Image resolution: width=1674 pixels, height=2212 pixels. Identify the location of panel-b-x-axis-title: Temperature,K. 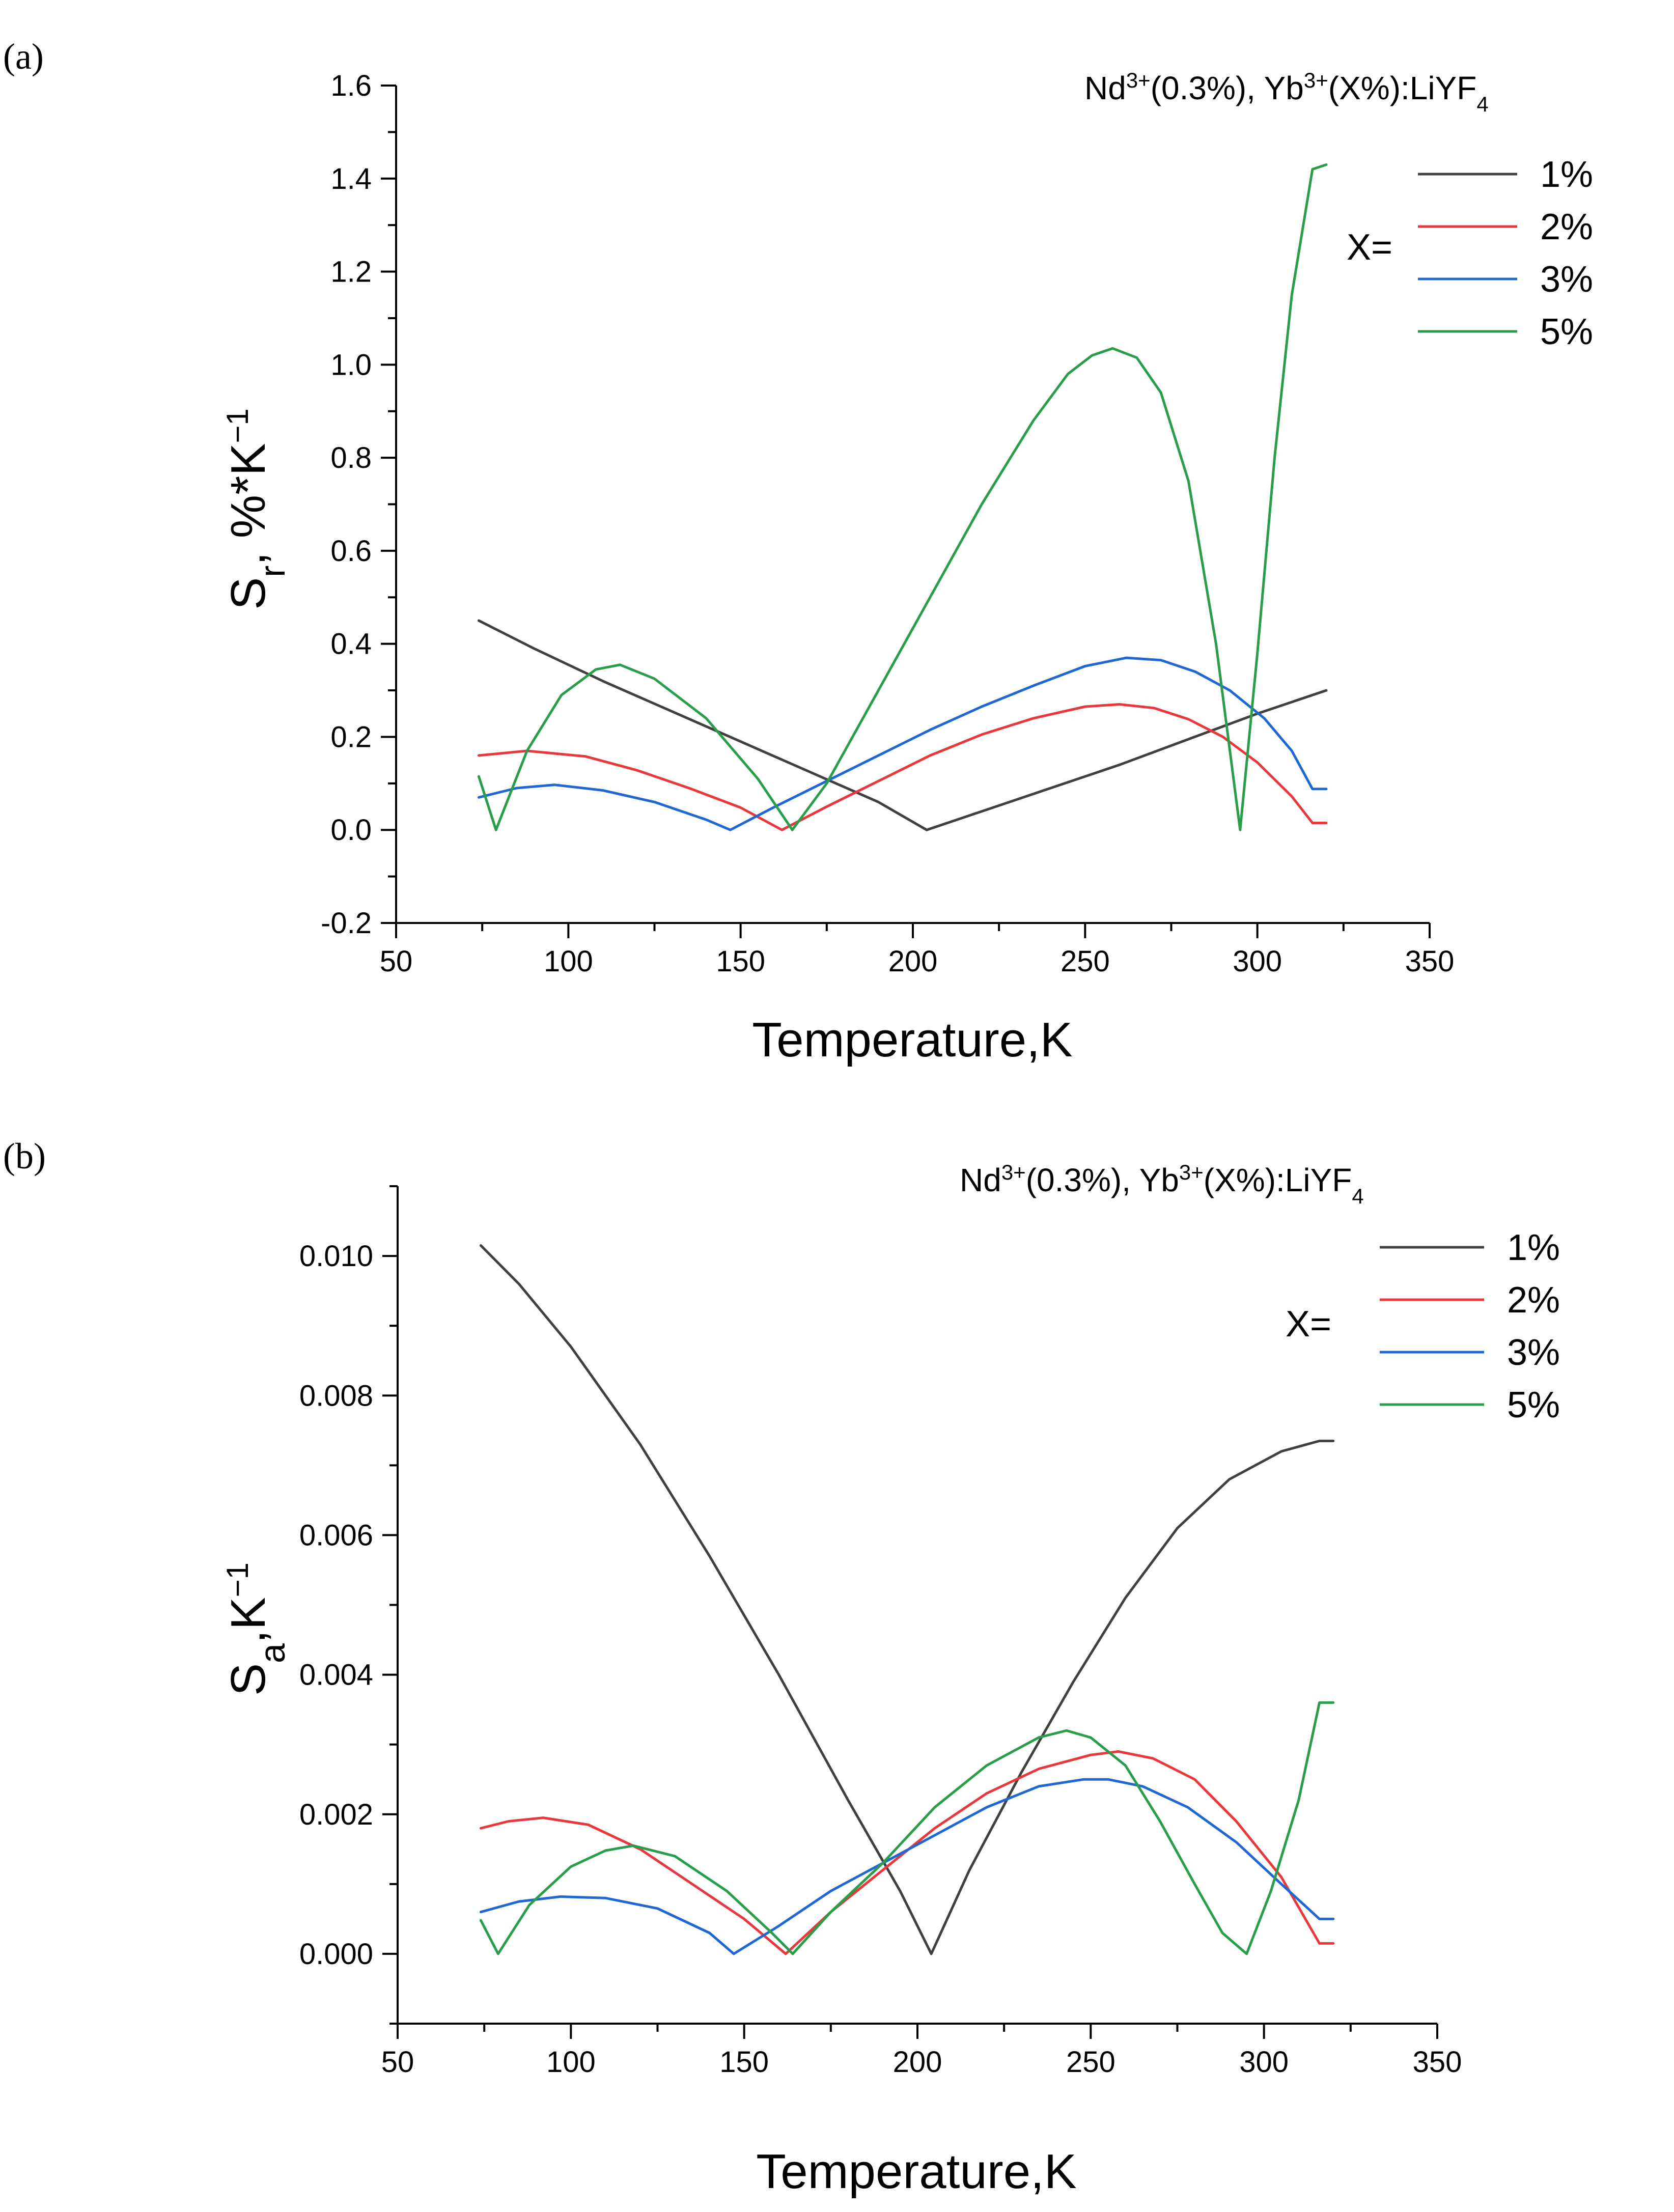
(916, 2171).